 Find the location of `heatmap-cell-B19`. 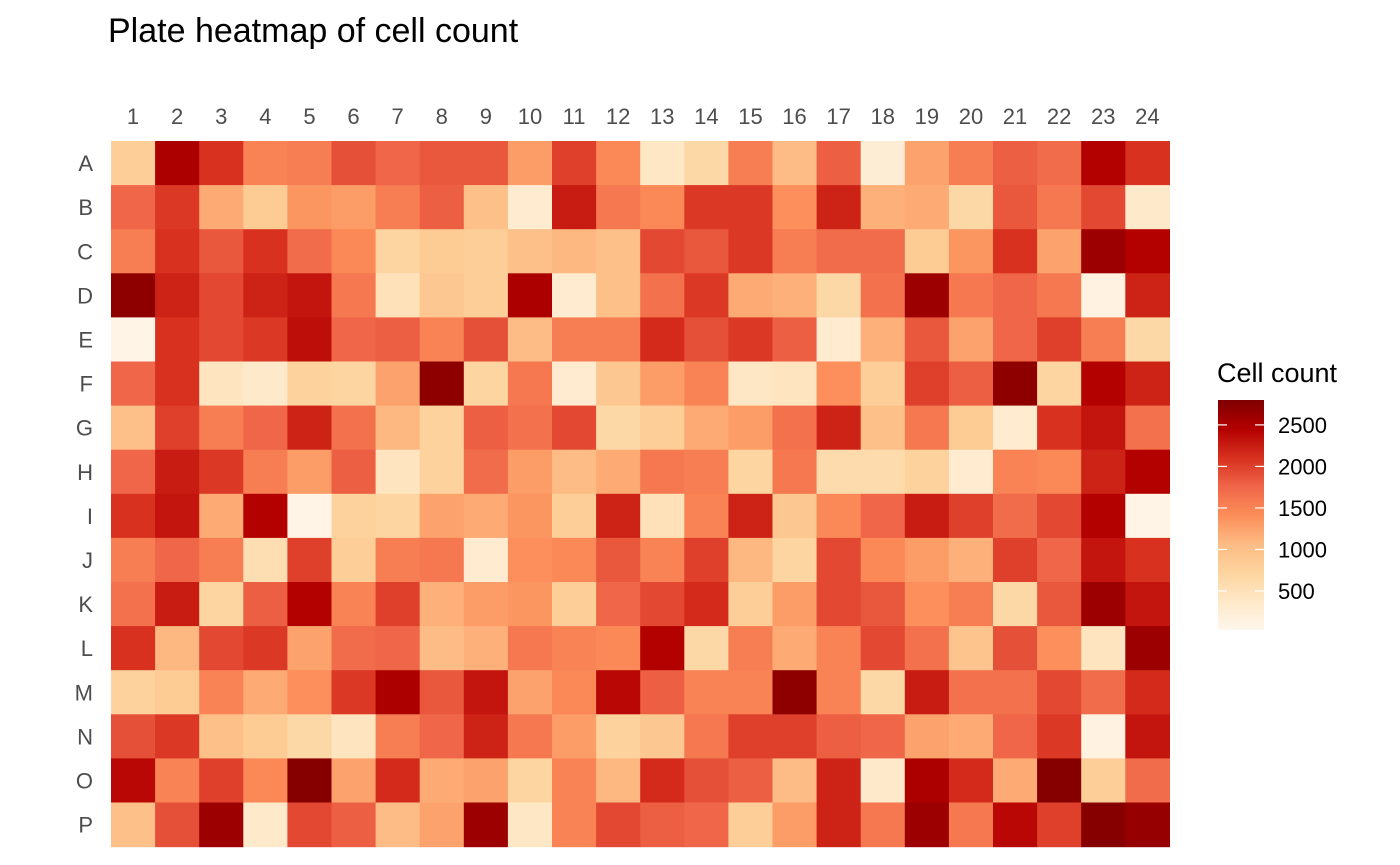

heatmap-cell-B19 is located at coordinates (927, 207).